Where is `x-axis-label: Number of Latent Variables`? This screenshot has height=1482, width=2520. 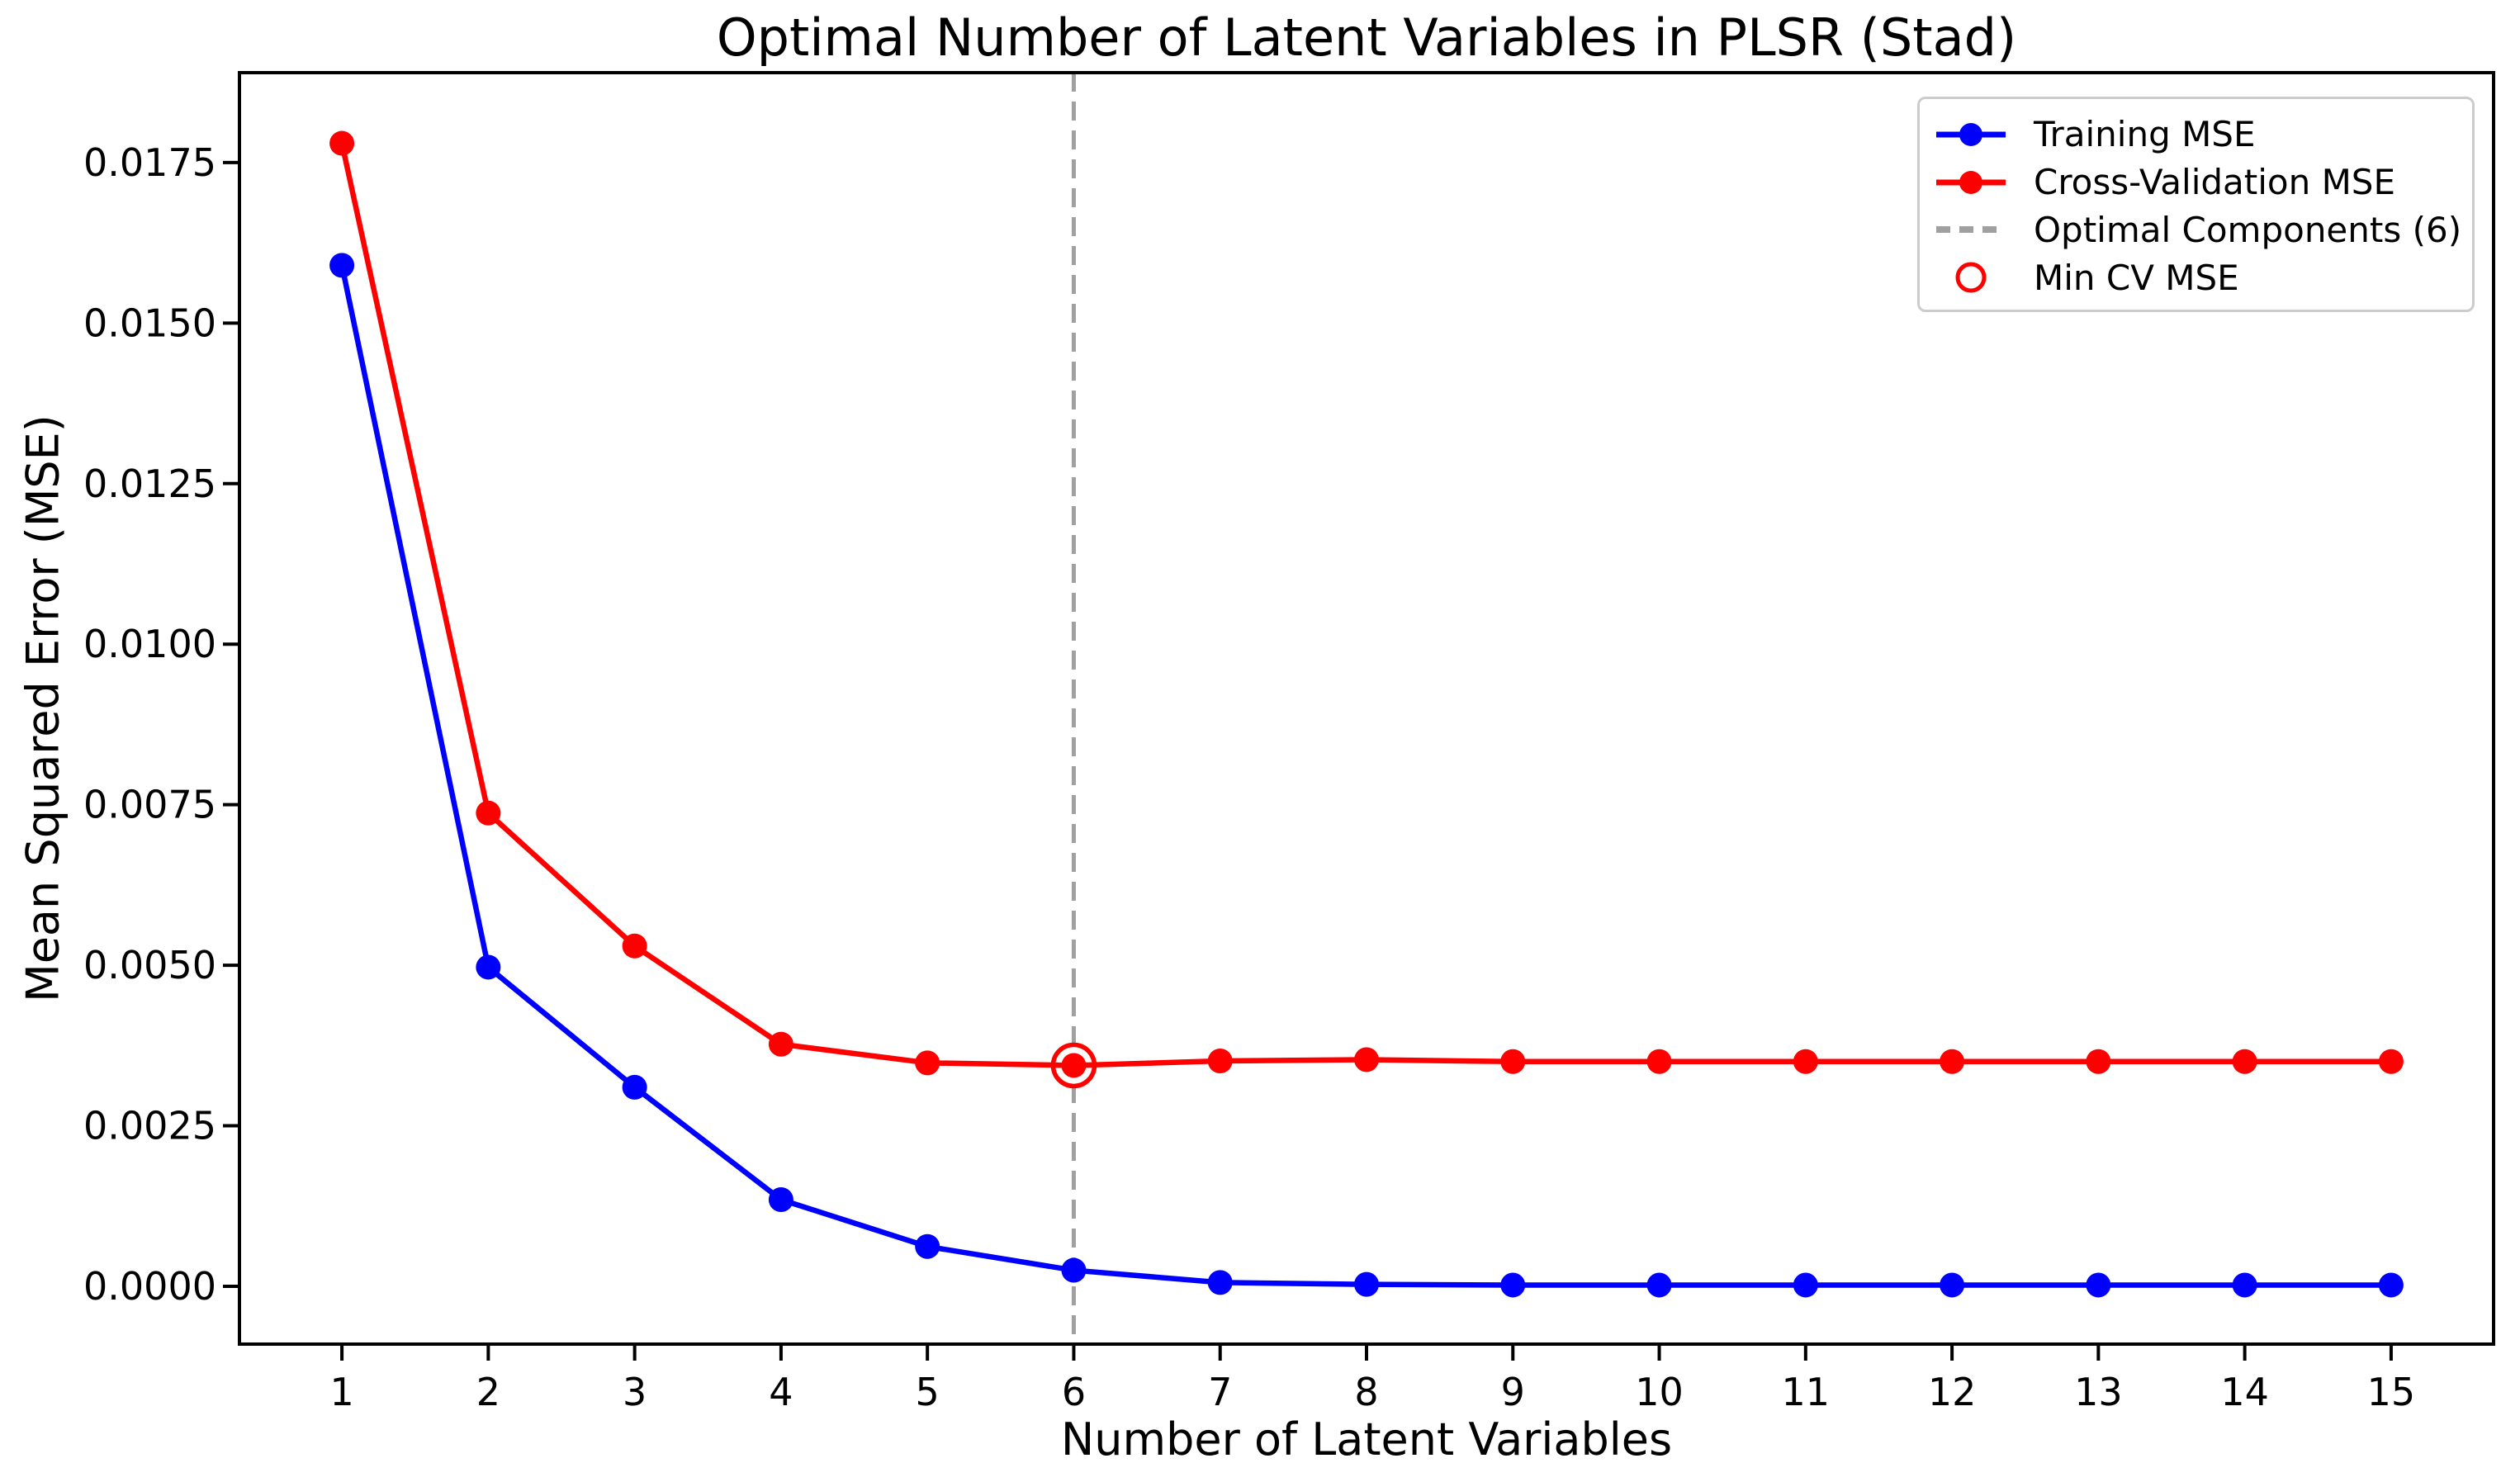 x-axis-label: Number of Latent Variables is located at coordinates (1366, 1439).